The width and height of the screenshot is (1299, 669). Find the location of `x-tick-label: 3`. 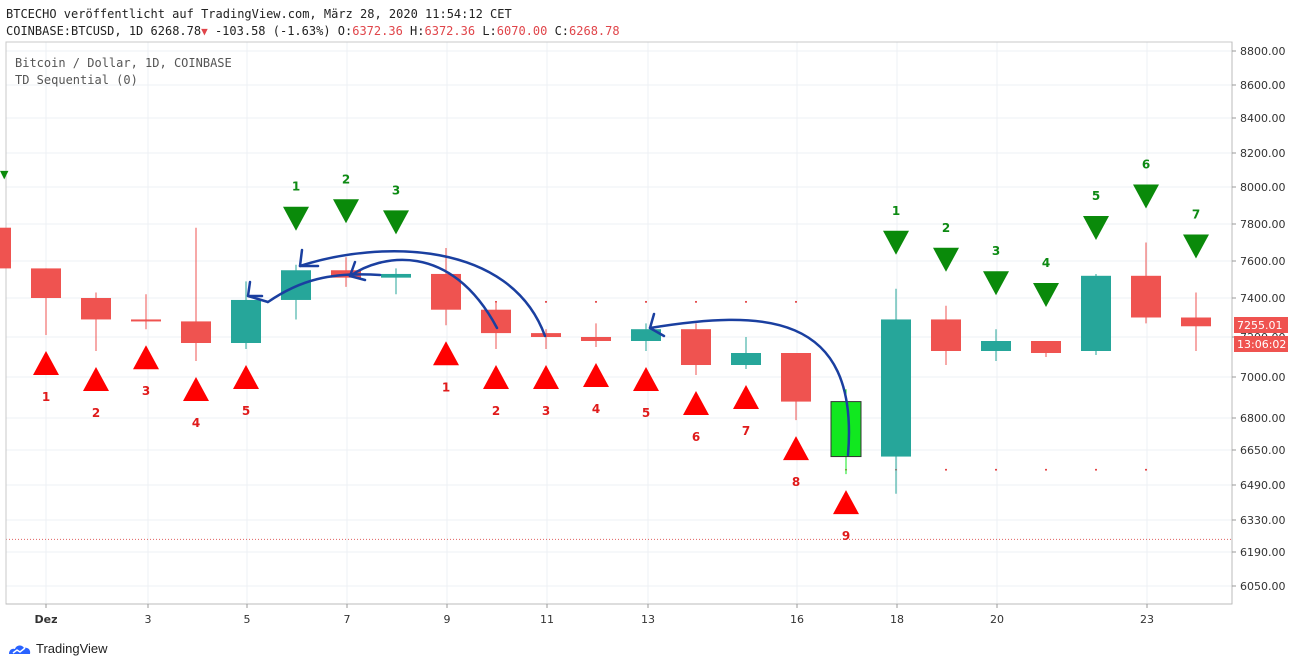

x-tick-label: 3 is located at coordinates (148, 619).